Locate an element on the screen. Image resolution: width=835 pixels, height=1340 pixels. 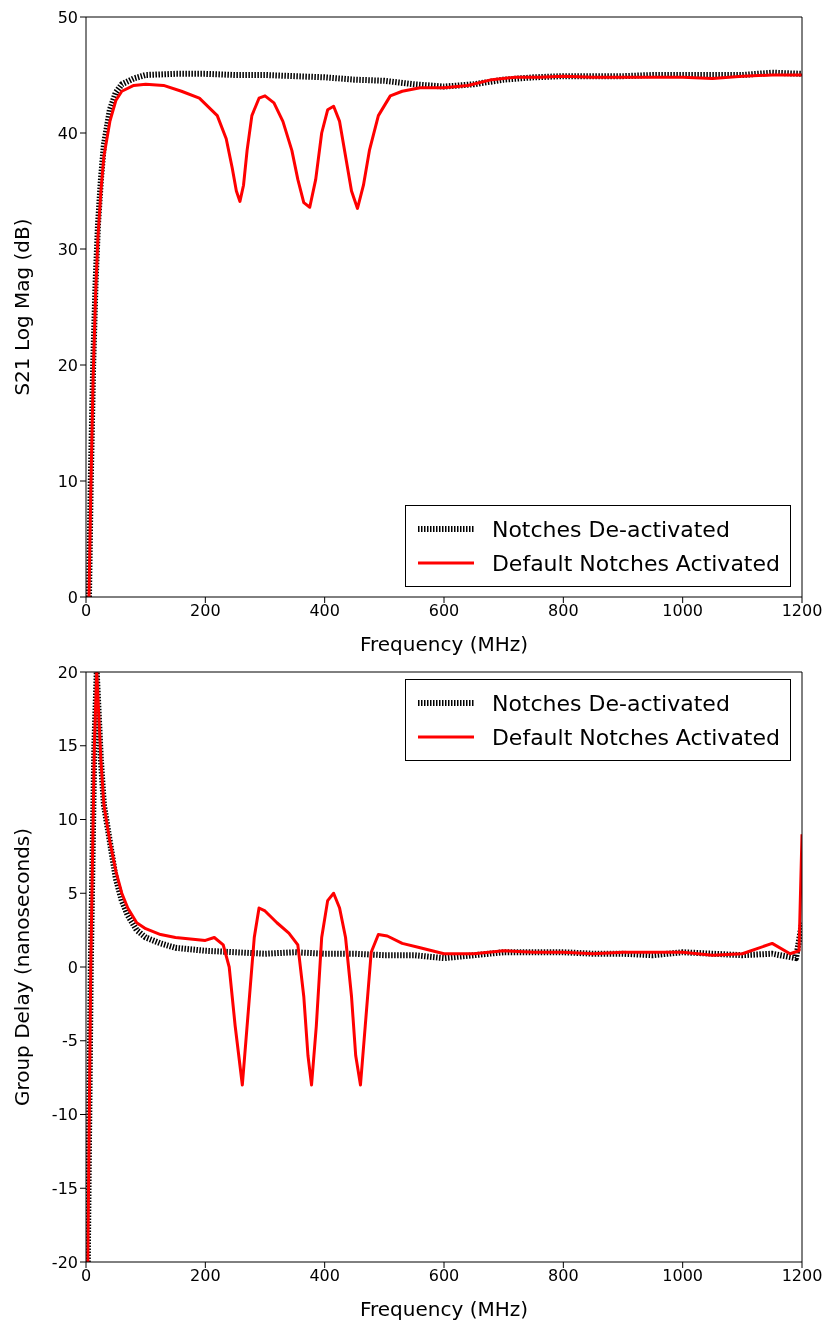
y-tick-label: 40 is located at coordinates (67, 133).